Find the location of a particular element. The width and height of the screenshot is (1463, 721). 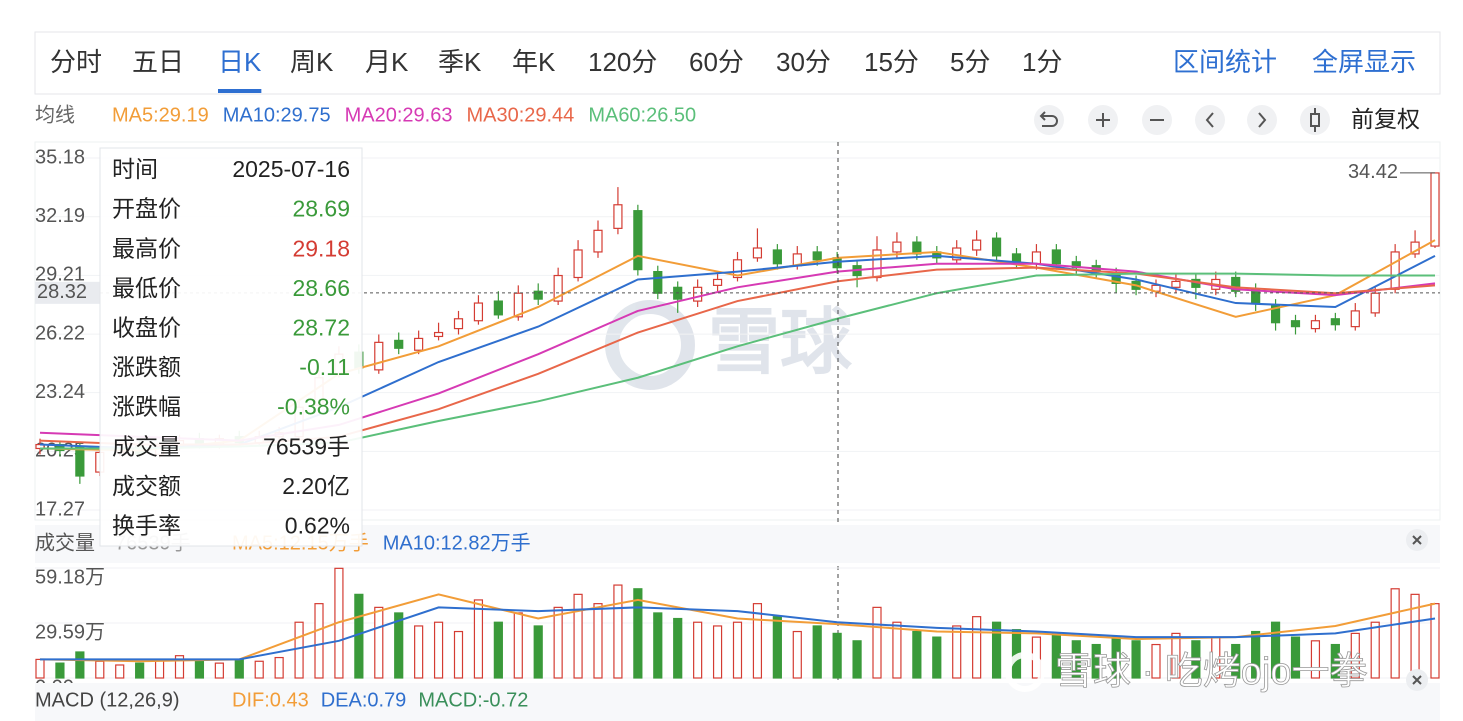

tooltip-value: 76539手 is located at coordinates (306, 446).